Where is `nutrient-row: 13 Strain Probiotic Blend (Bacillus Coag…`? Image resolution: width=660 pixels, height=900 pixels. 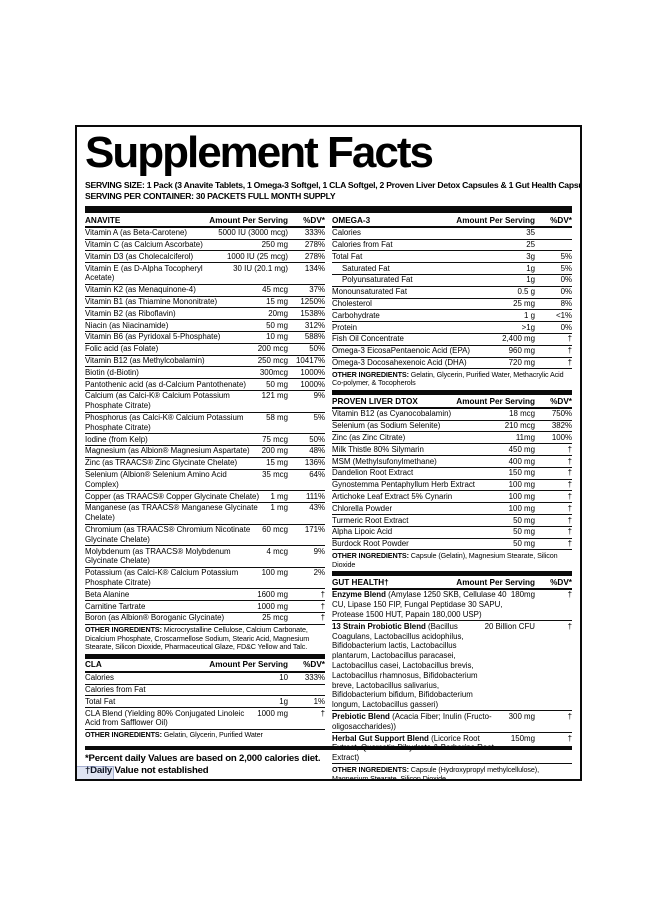 nutrient-row: 13 Strain Probiotic Blend (Bacillus Coag… is located at coordinates (452, 666).